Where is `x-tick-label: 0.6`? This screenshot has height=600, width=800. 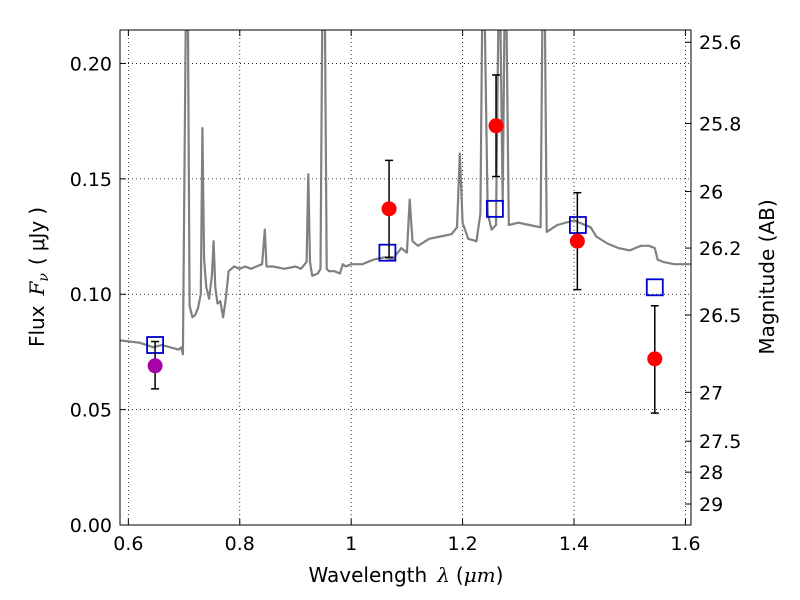
x-tick-label: 0.6 is located at coordinates (128, 544).